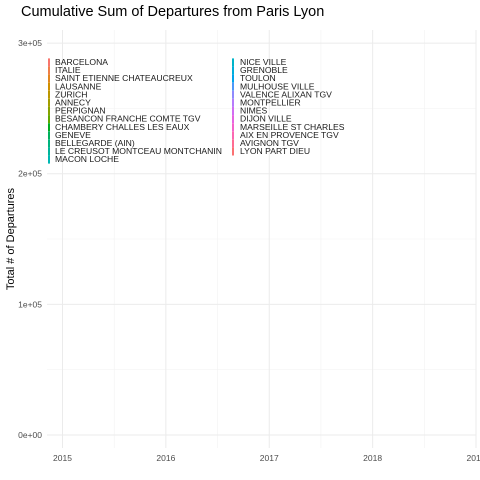  Describe the element at coordinates (122, 127) in the screenshot. I see `legend-label: CHAMBERY CHALLES LES EAUX` at that location.